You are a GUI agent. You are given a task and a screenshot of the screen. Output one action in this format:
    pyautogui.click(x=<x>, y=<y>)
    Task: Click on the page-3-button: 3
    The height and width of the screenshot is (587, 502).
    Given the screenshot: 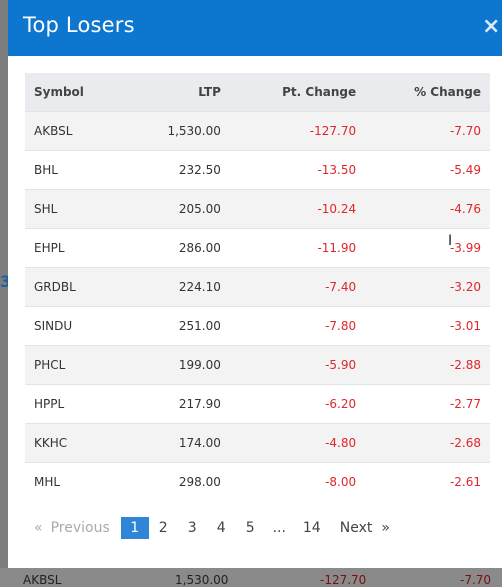 What is the action you would take?
    pyautogui.click(x=192, y=528)
    